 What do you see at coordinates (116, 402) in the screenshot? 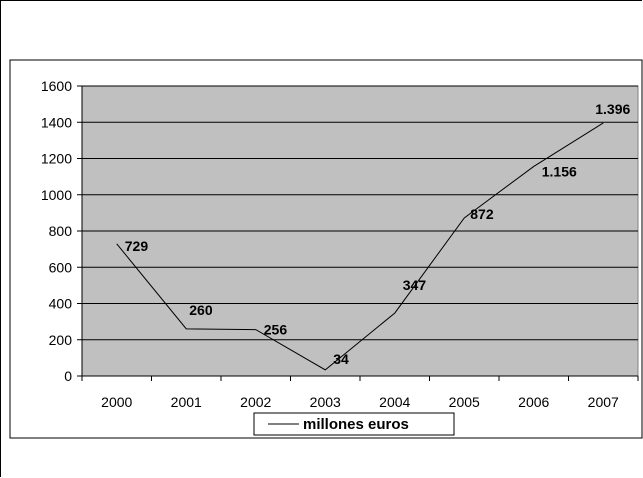
I see `x-tick-label: 2000` at bounding box center [116, 402].